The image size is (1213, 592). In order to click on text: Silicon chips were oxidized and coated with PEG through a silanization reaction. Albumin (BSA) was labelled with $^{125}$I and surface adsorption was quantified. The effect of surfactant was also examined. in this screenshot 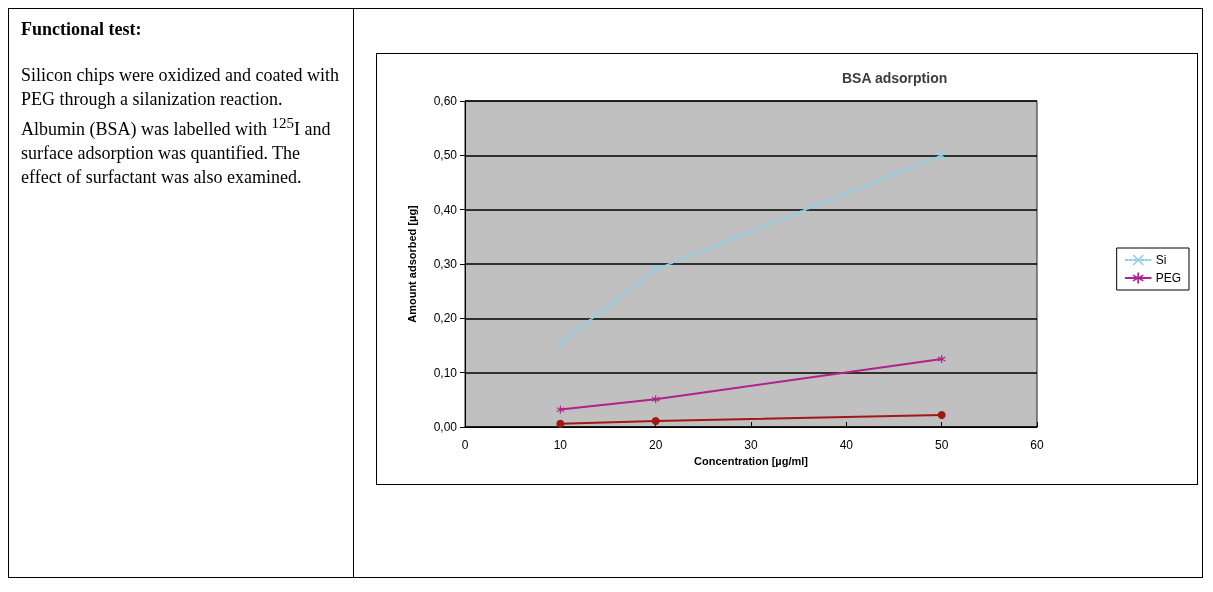, I will do `click(180, 126)`.